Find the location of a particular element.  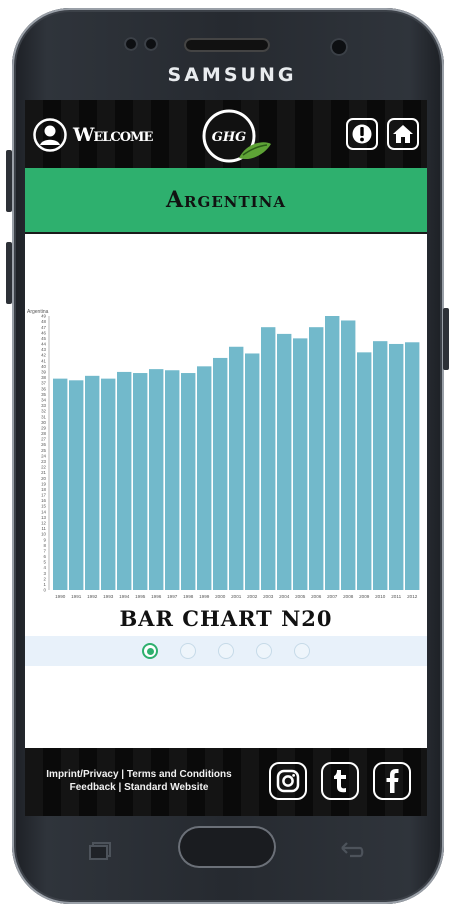

ghg-logo: GHG is located at coordinates (232, 136).